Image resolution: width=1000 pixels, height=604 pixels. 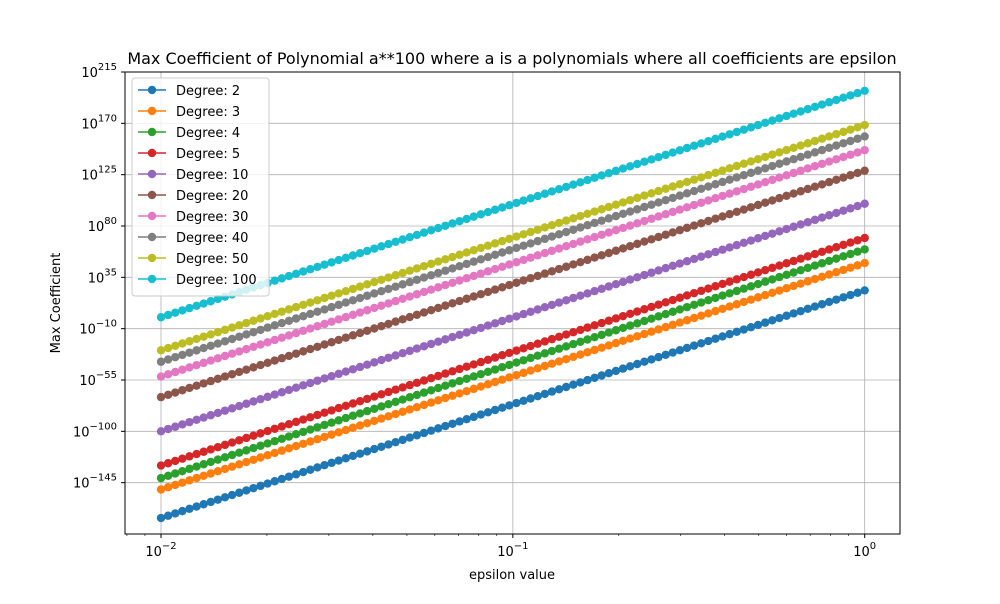 What do you see at coordinates (193, 259) in the screenshot?
I see `legend-item: Degree: 50` at bounding box center [193, 259].